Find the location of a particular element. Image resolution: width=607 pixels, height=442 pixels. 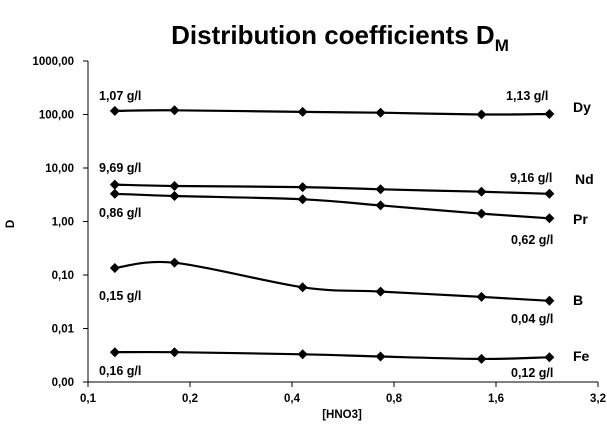

x-tick-label: 0,2 is located at coordinates (190, 399).